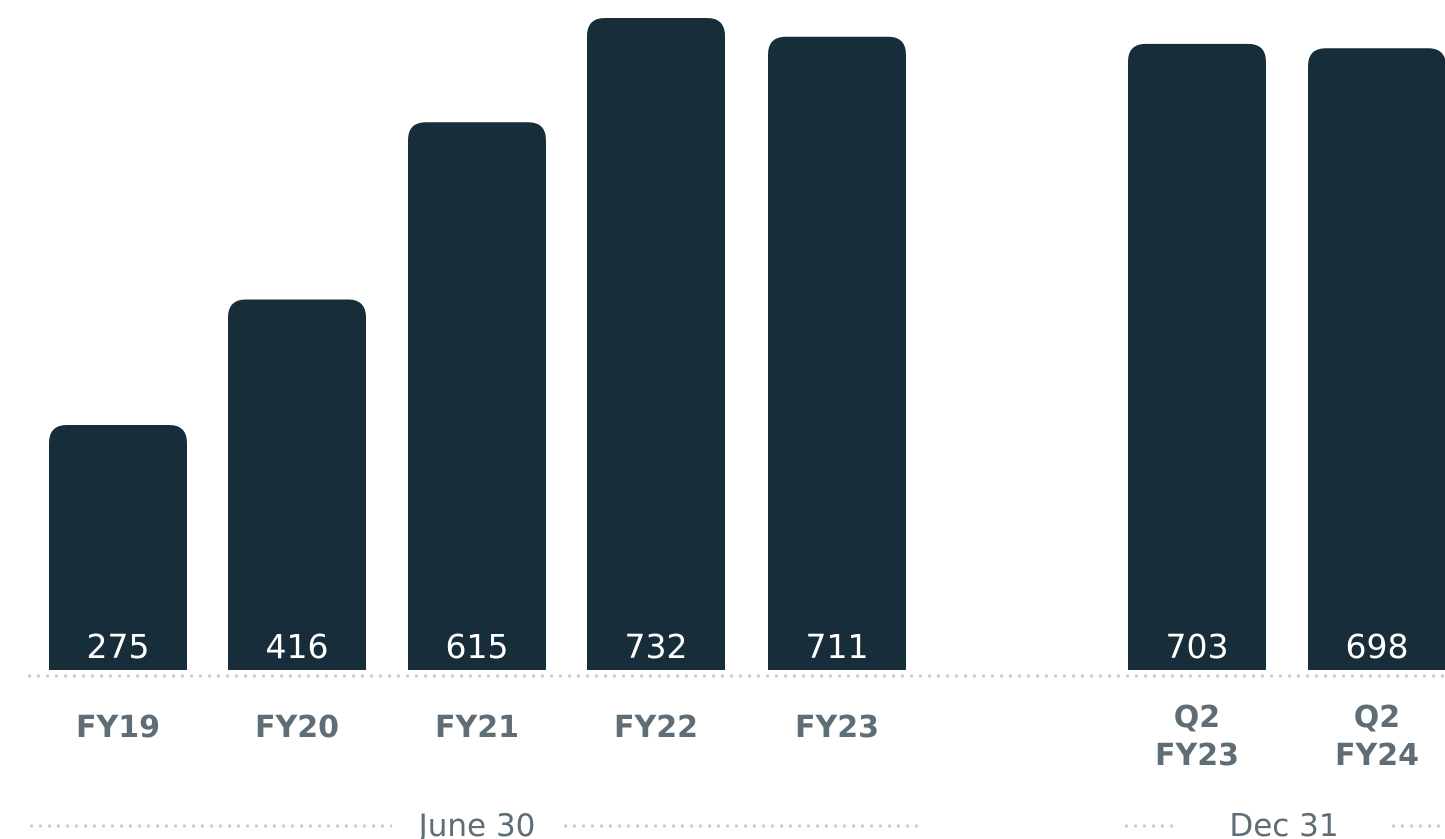 The height and width of the screenshot is (839, 1445). I want to click on group-label-0: June 30, so click(476, 823).